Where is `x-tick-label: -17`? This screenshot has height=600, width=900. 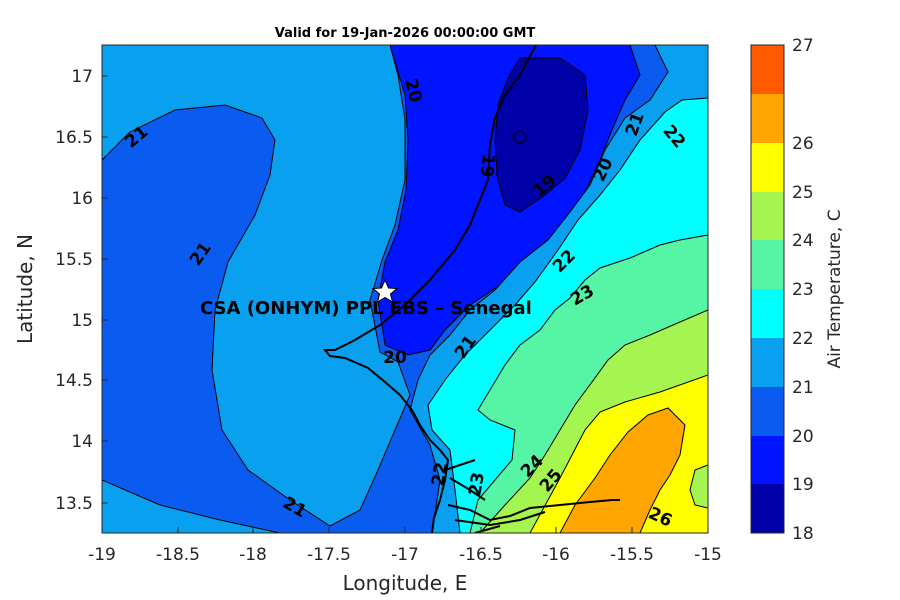 x-tick-label: -17 is located at coordinates (405, 555).